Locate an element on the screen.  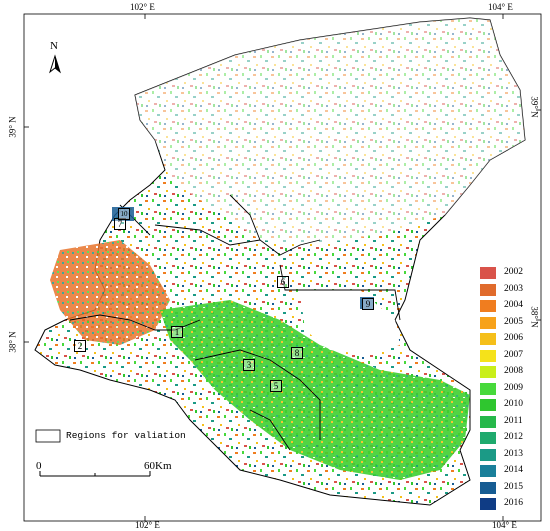
water-body is located at coordinates (123, 214).